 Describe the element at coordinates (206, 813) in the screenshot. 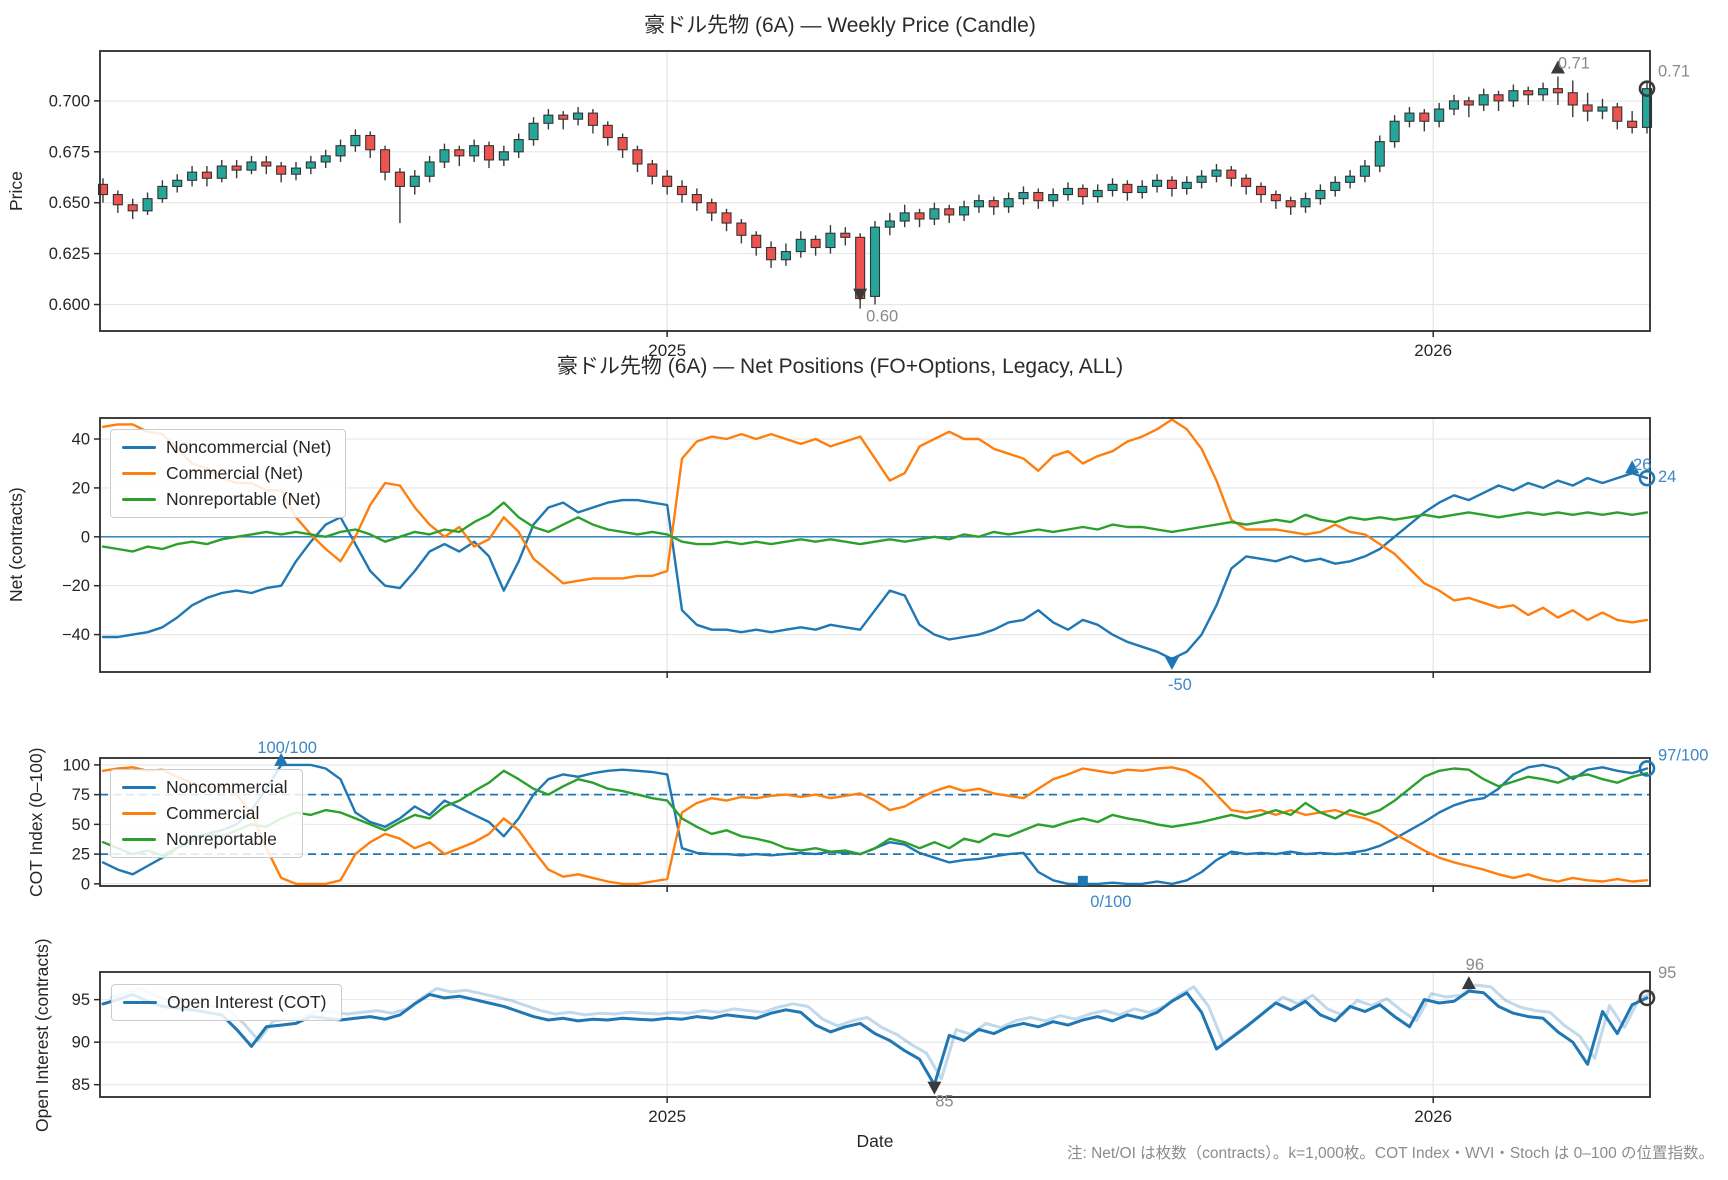

I see `cot-index-panel-legend: Noncommercial Commercial Nonreportable` at that location.